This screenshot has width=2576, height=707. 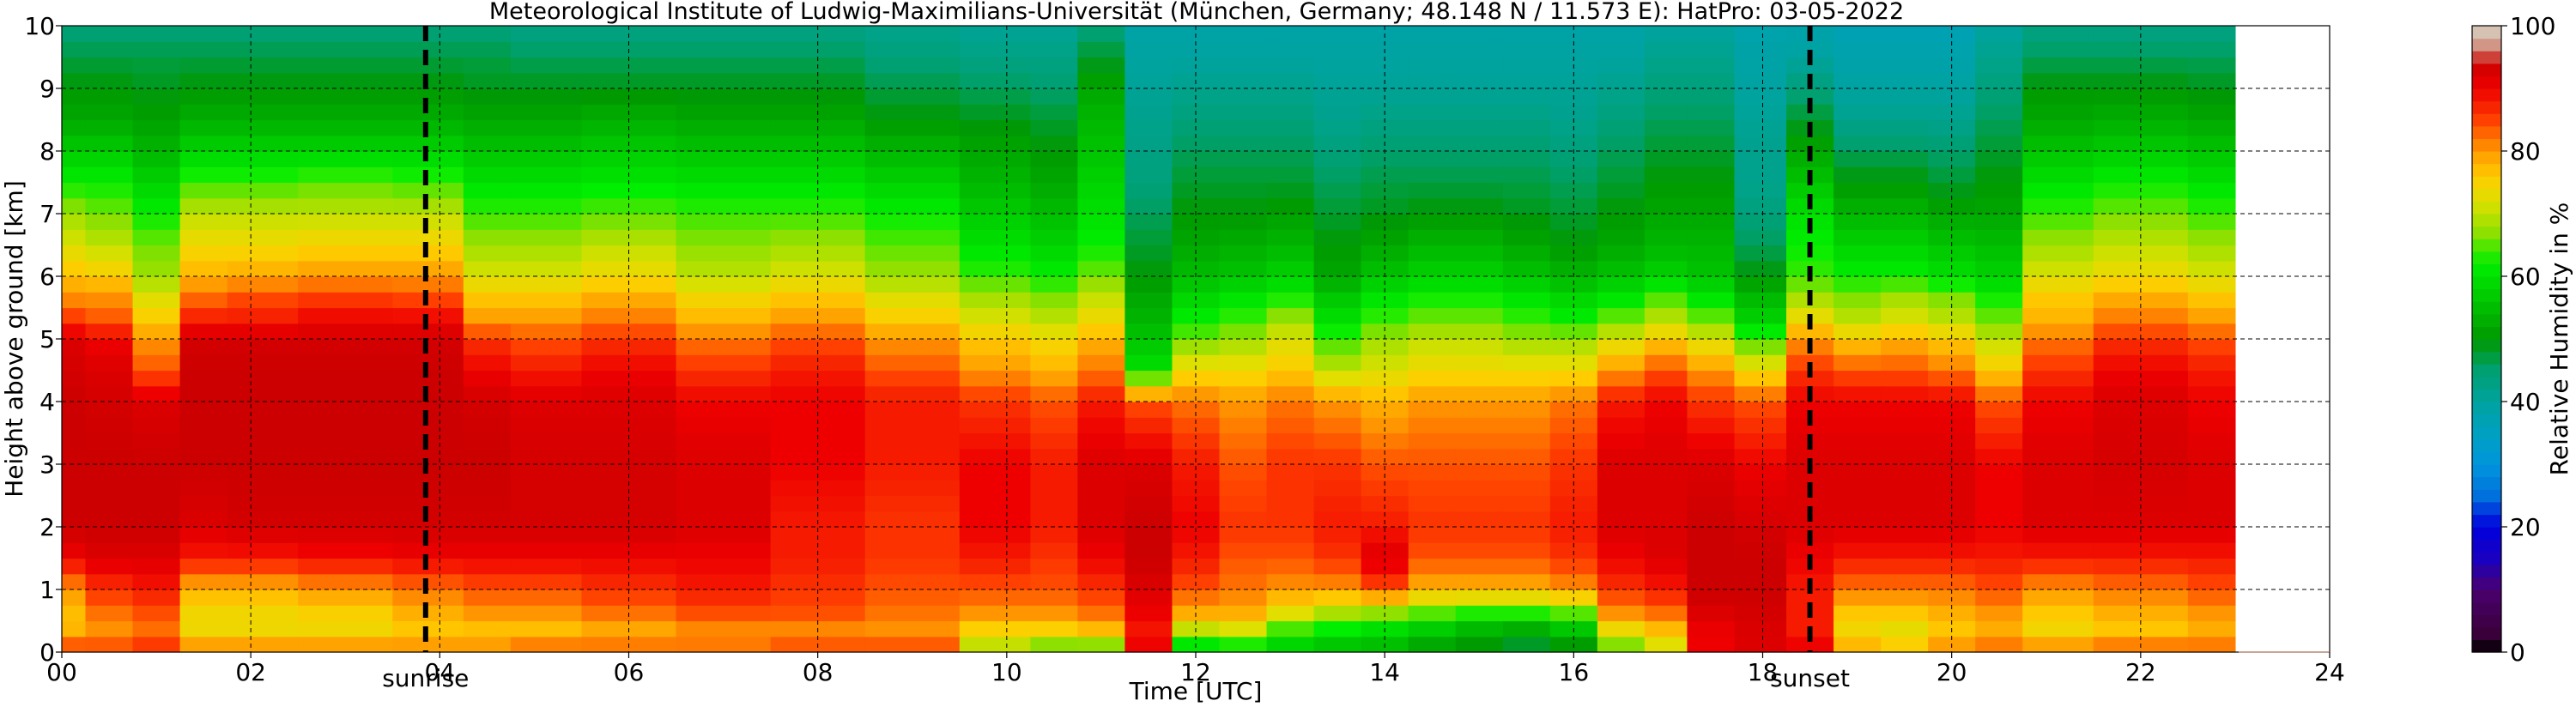 What do you see at coordinates (425, 678) in the screenshot?
I see `annotation-label: sunrise` at bounding box center [425, 678].